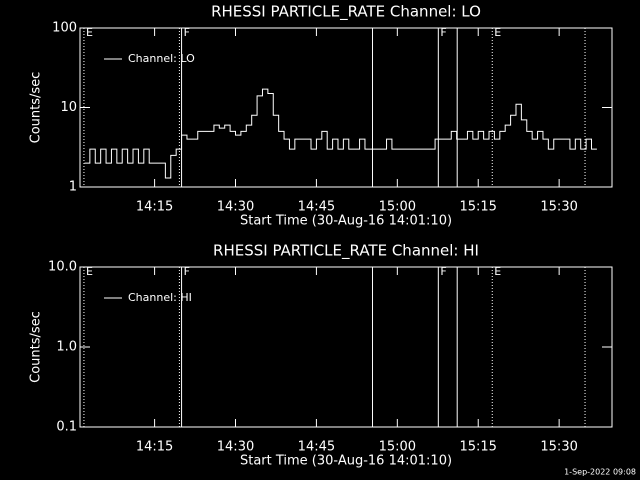 The height and width of the screenshot is (480, 640). Describe the element at coordinates (161, 58) in the screenshot. I see `legend-label: Channel: LO` at that location.